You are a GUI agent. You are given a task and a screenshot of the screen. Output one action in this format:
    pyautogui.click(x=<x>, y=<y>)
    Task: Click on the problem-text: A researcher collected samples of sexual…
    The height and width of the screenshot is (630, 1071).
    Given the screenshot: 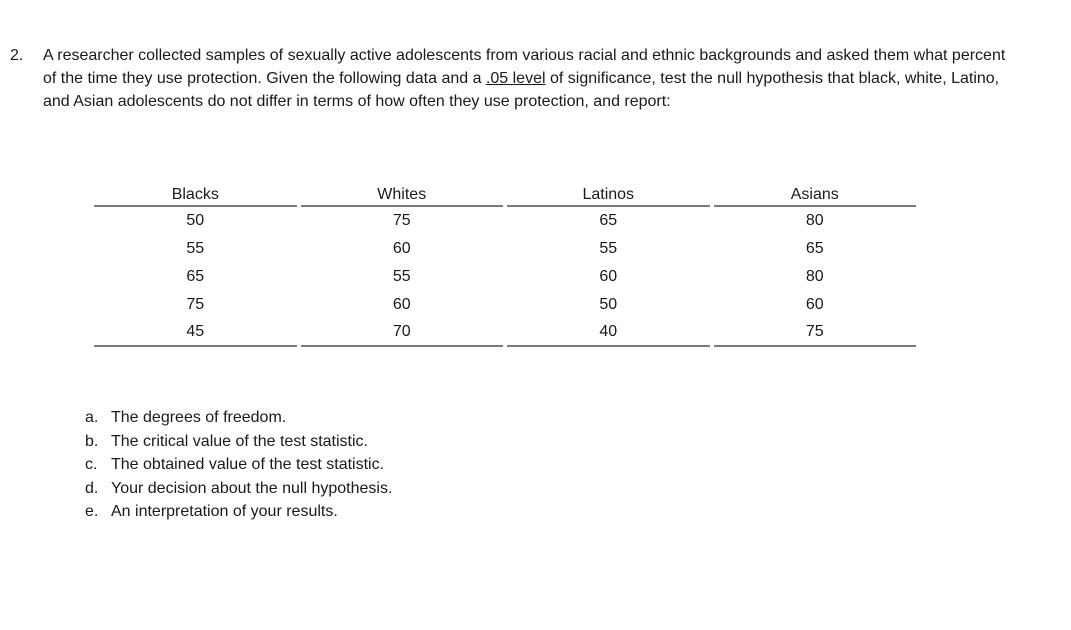 What is the action you would take?
    pyautogui.click(x=529, y=78)
    